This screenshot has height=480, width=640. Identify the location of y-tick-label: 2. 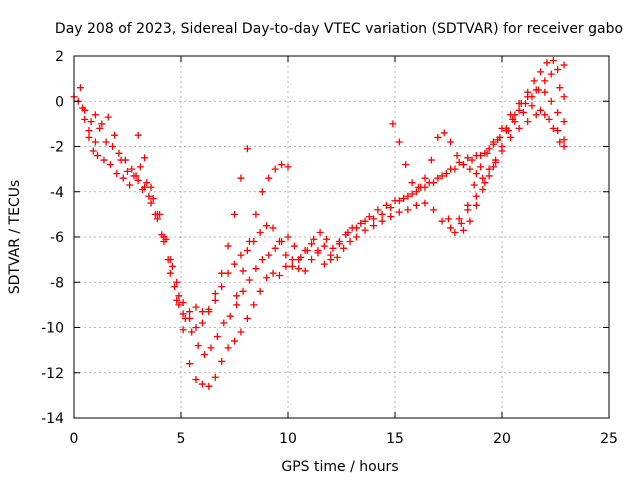
(59, 57).